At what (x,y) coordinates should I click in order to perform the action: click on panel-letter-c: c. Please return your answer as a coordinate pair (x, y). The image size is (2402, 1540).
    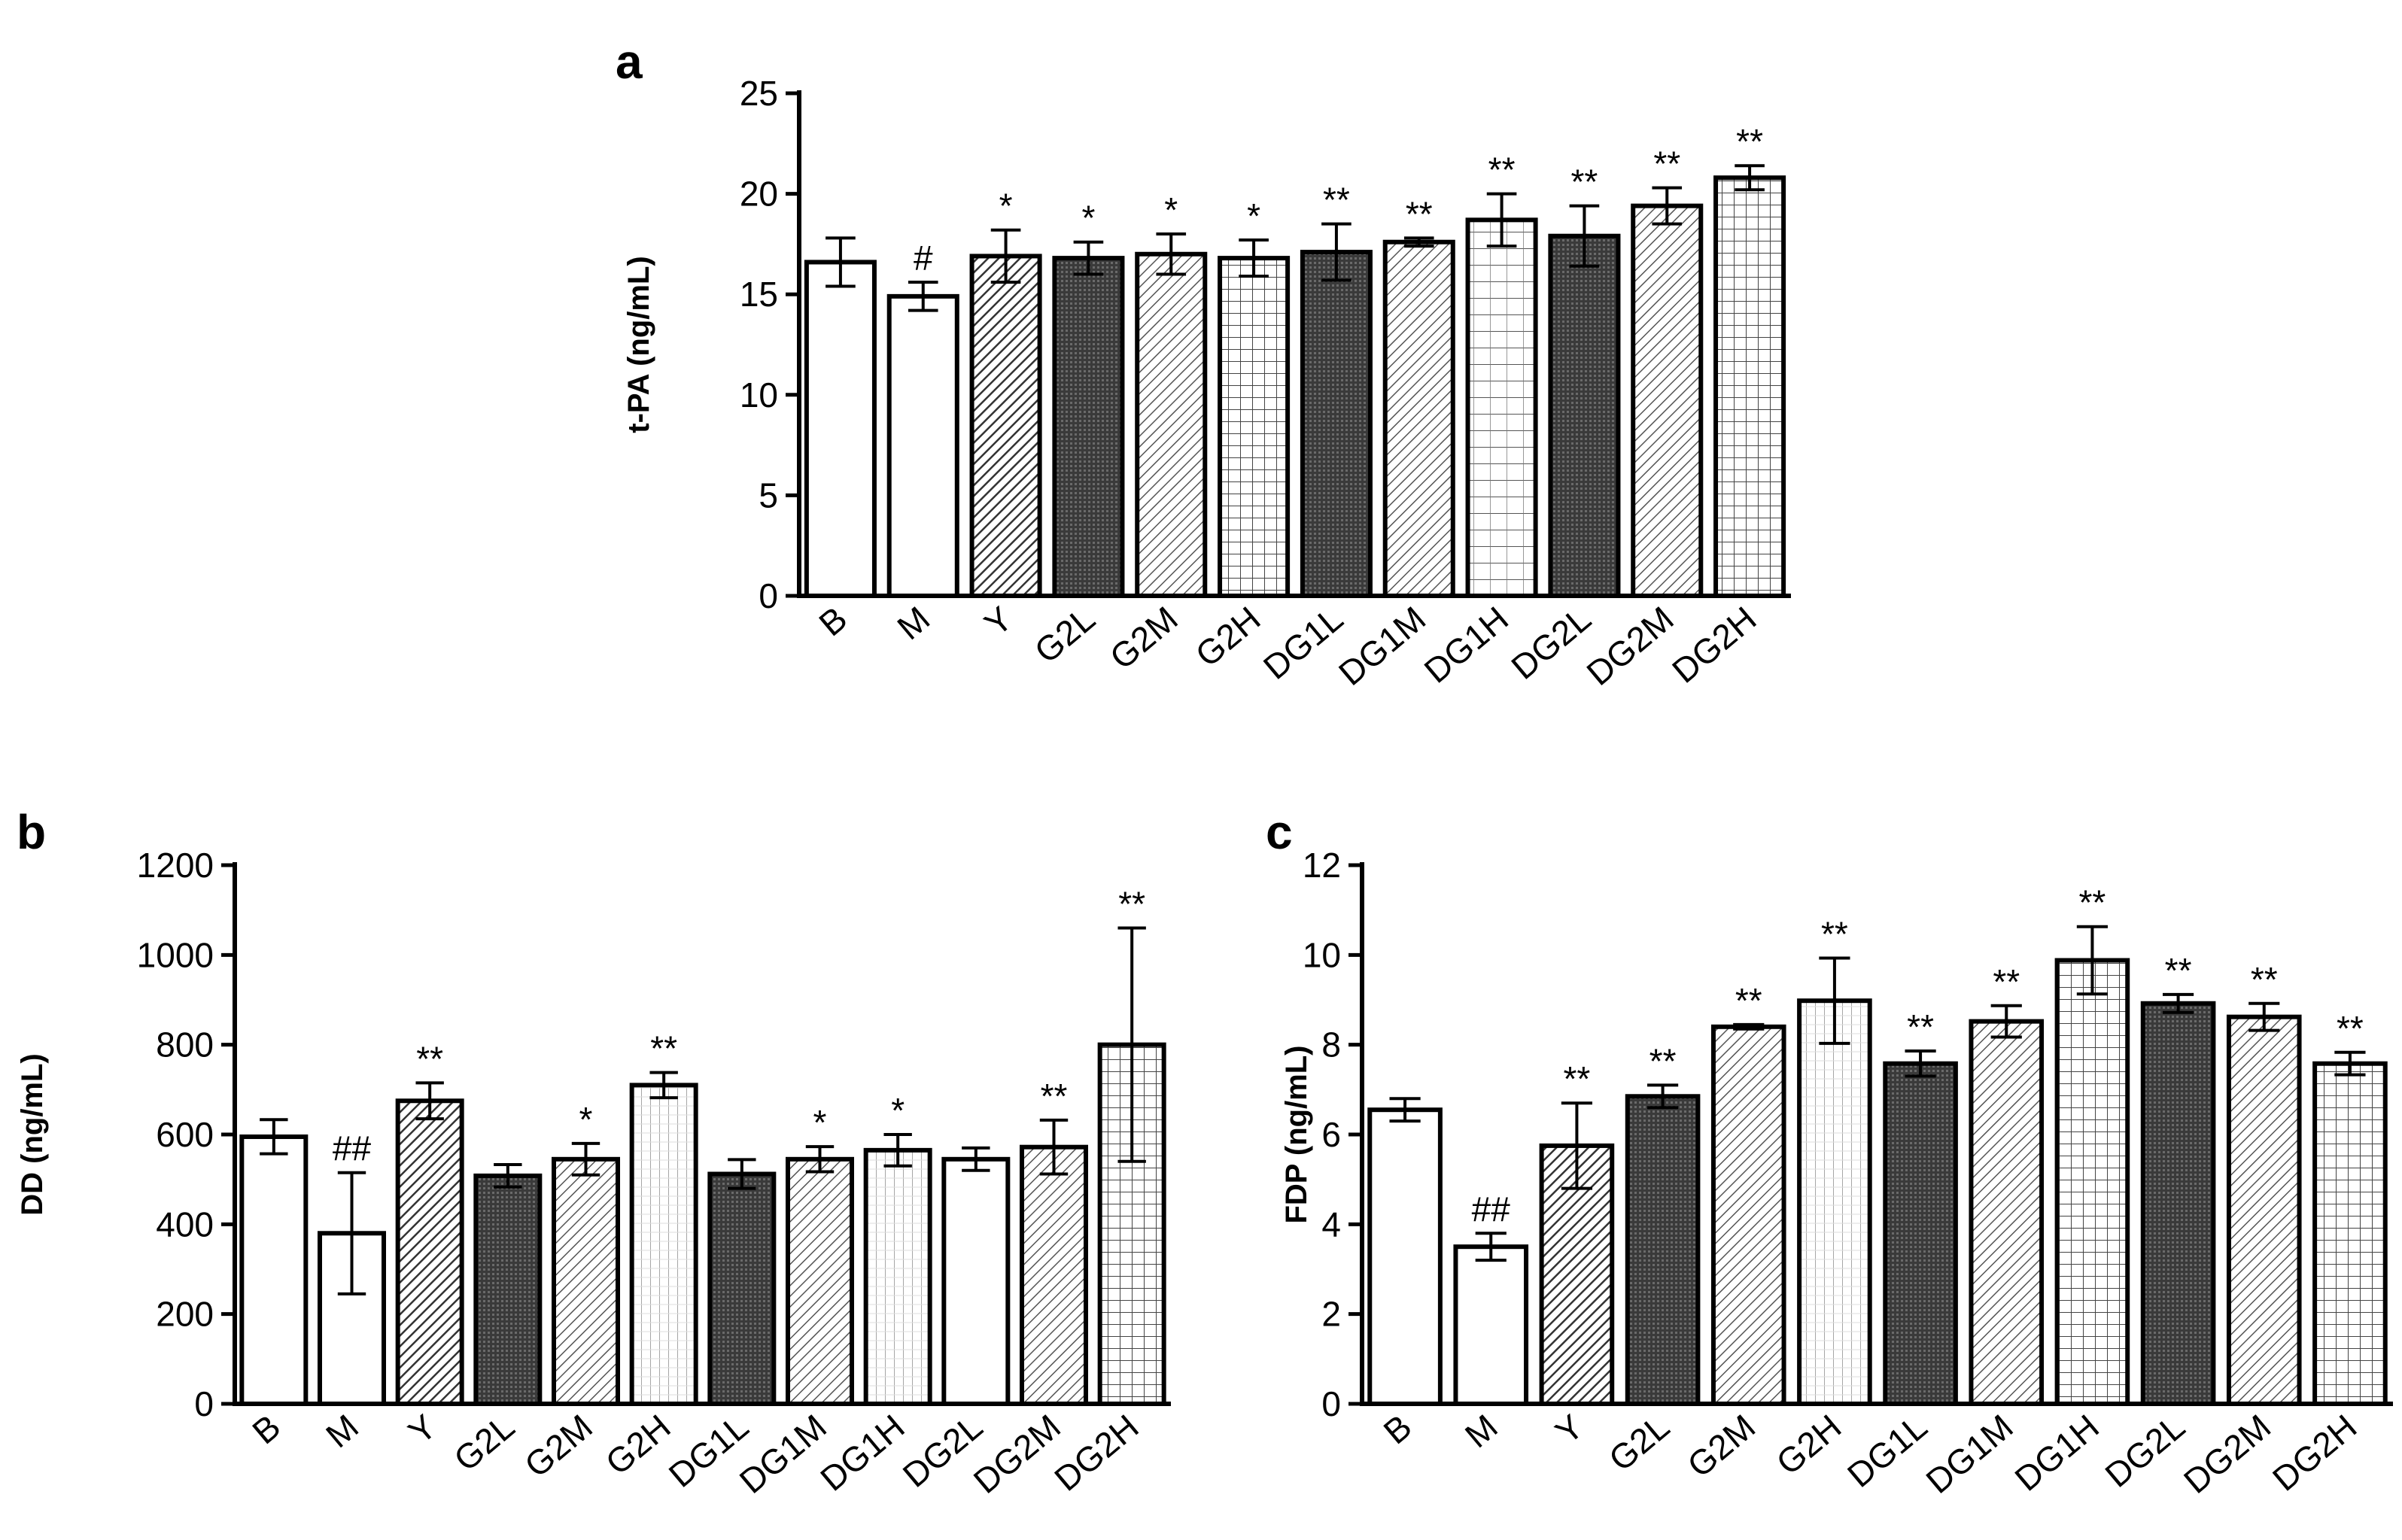
    Looking at the image, I should click on (1279, 832).